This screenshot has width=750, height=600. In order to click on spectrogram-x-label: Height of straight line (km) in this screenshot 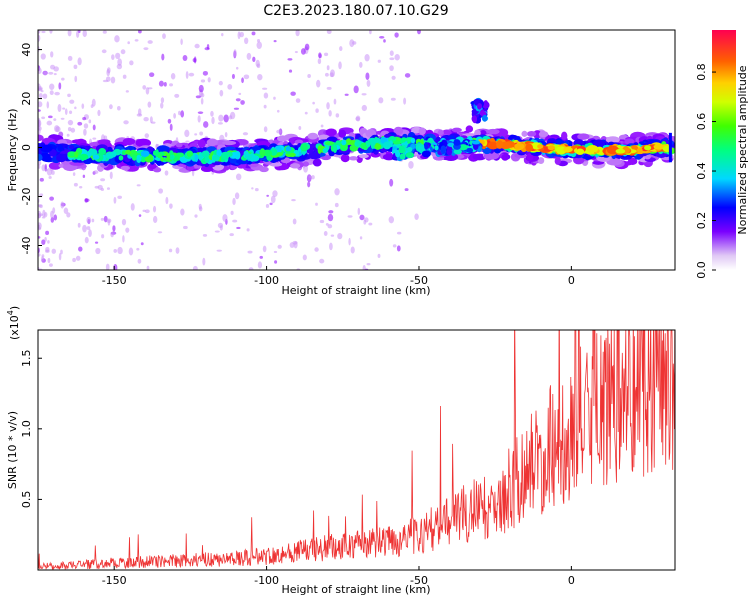, I will do `click(355, 290)`.